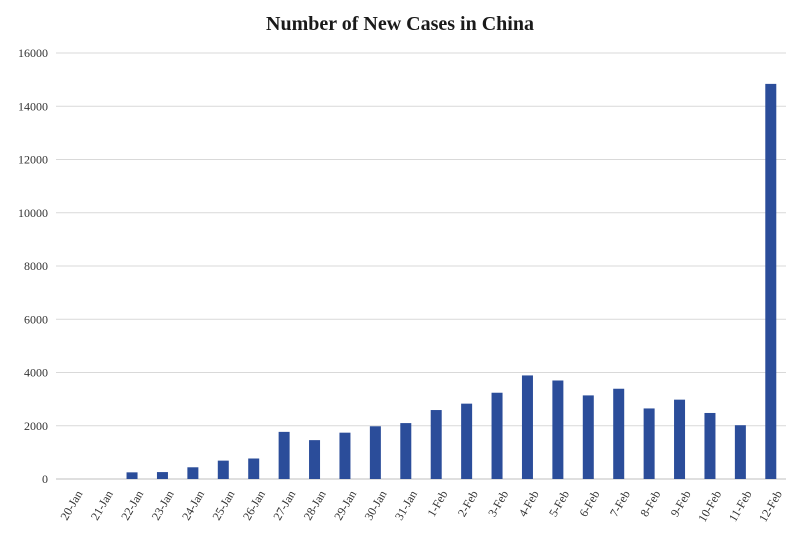 The width and height of the screenshot is (800, 533). What do you see at coordinates (284, 505) in the screenshot?
I see `x-tick-label: 27-Jan` at bounding box center [284, 505].